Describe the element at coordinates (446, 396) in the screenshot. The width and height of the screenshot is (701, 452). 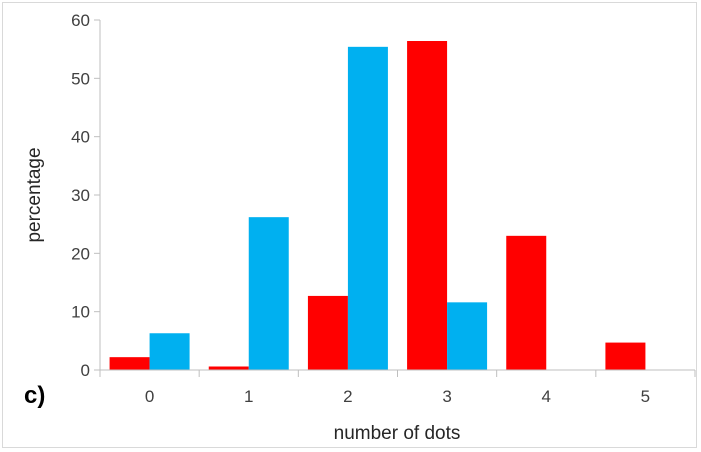
I see `x-tick-label: 3` at that location.